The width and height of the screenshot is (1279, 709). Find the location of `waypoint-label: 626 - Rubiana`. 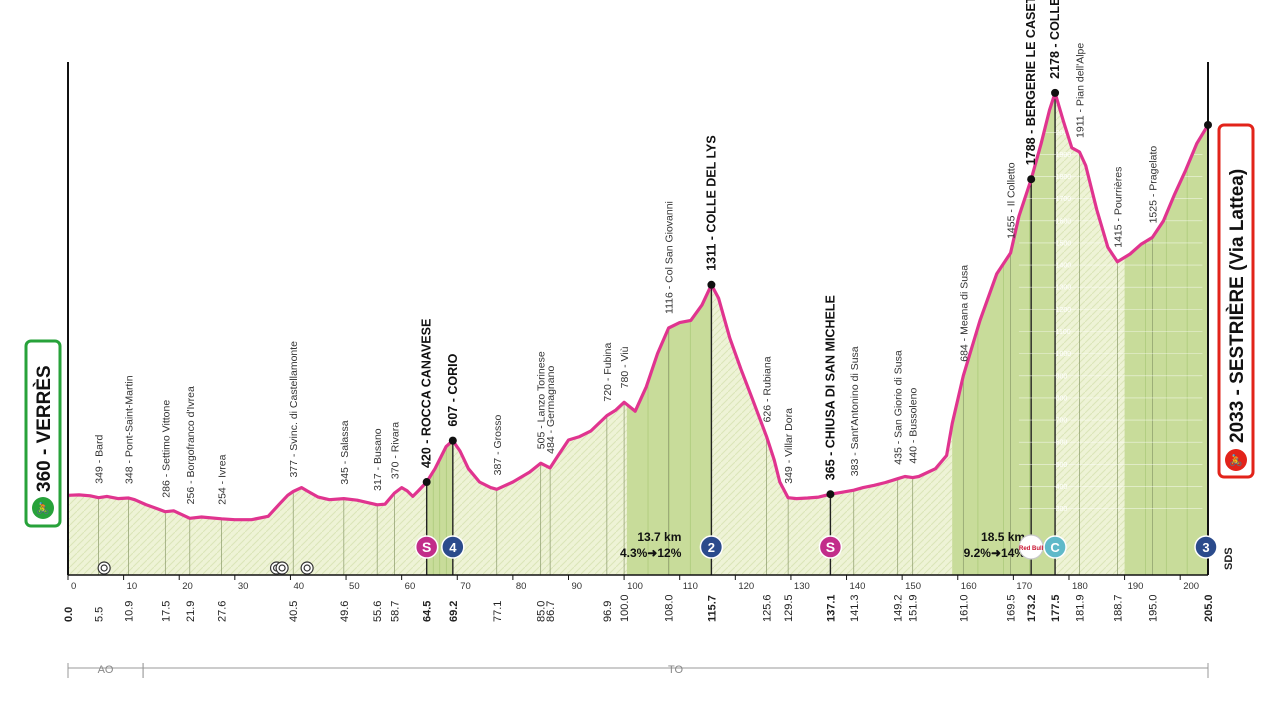

waypoint-label: 626 - Rubiana is located at coordinates (767, 389).